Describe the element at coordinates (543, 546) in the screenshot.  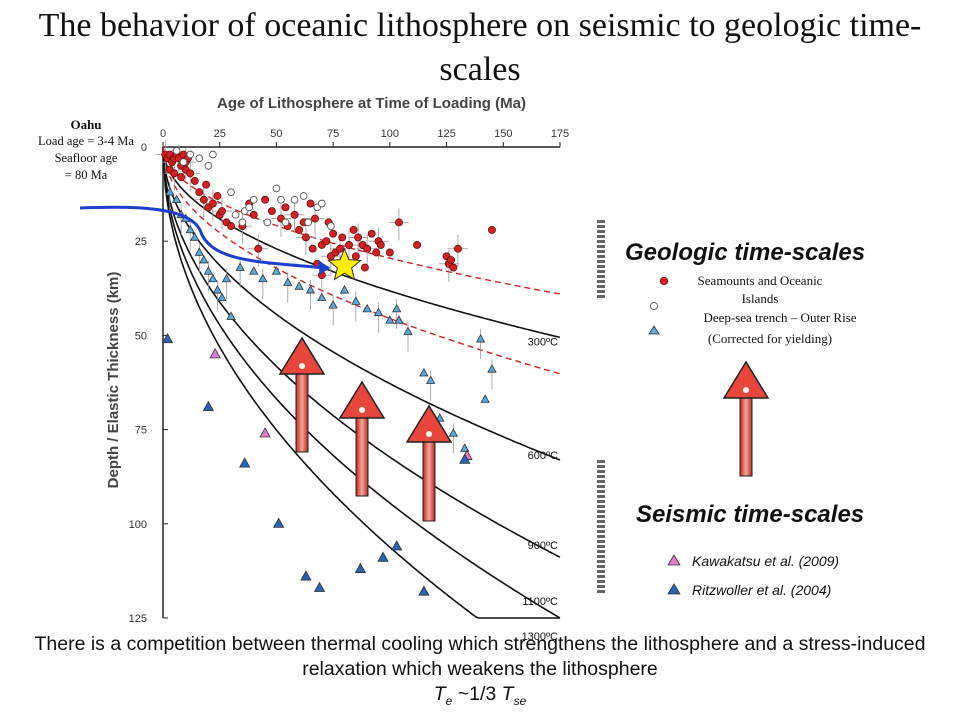
I see `isotherm-label: 900ºC` at that location.